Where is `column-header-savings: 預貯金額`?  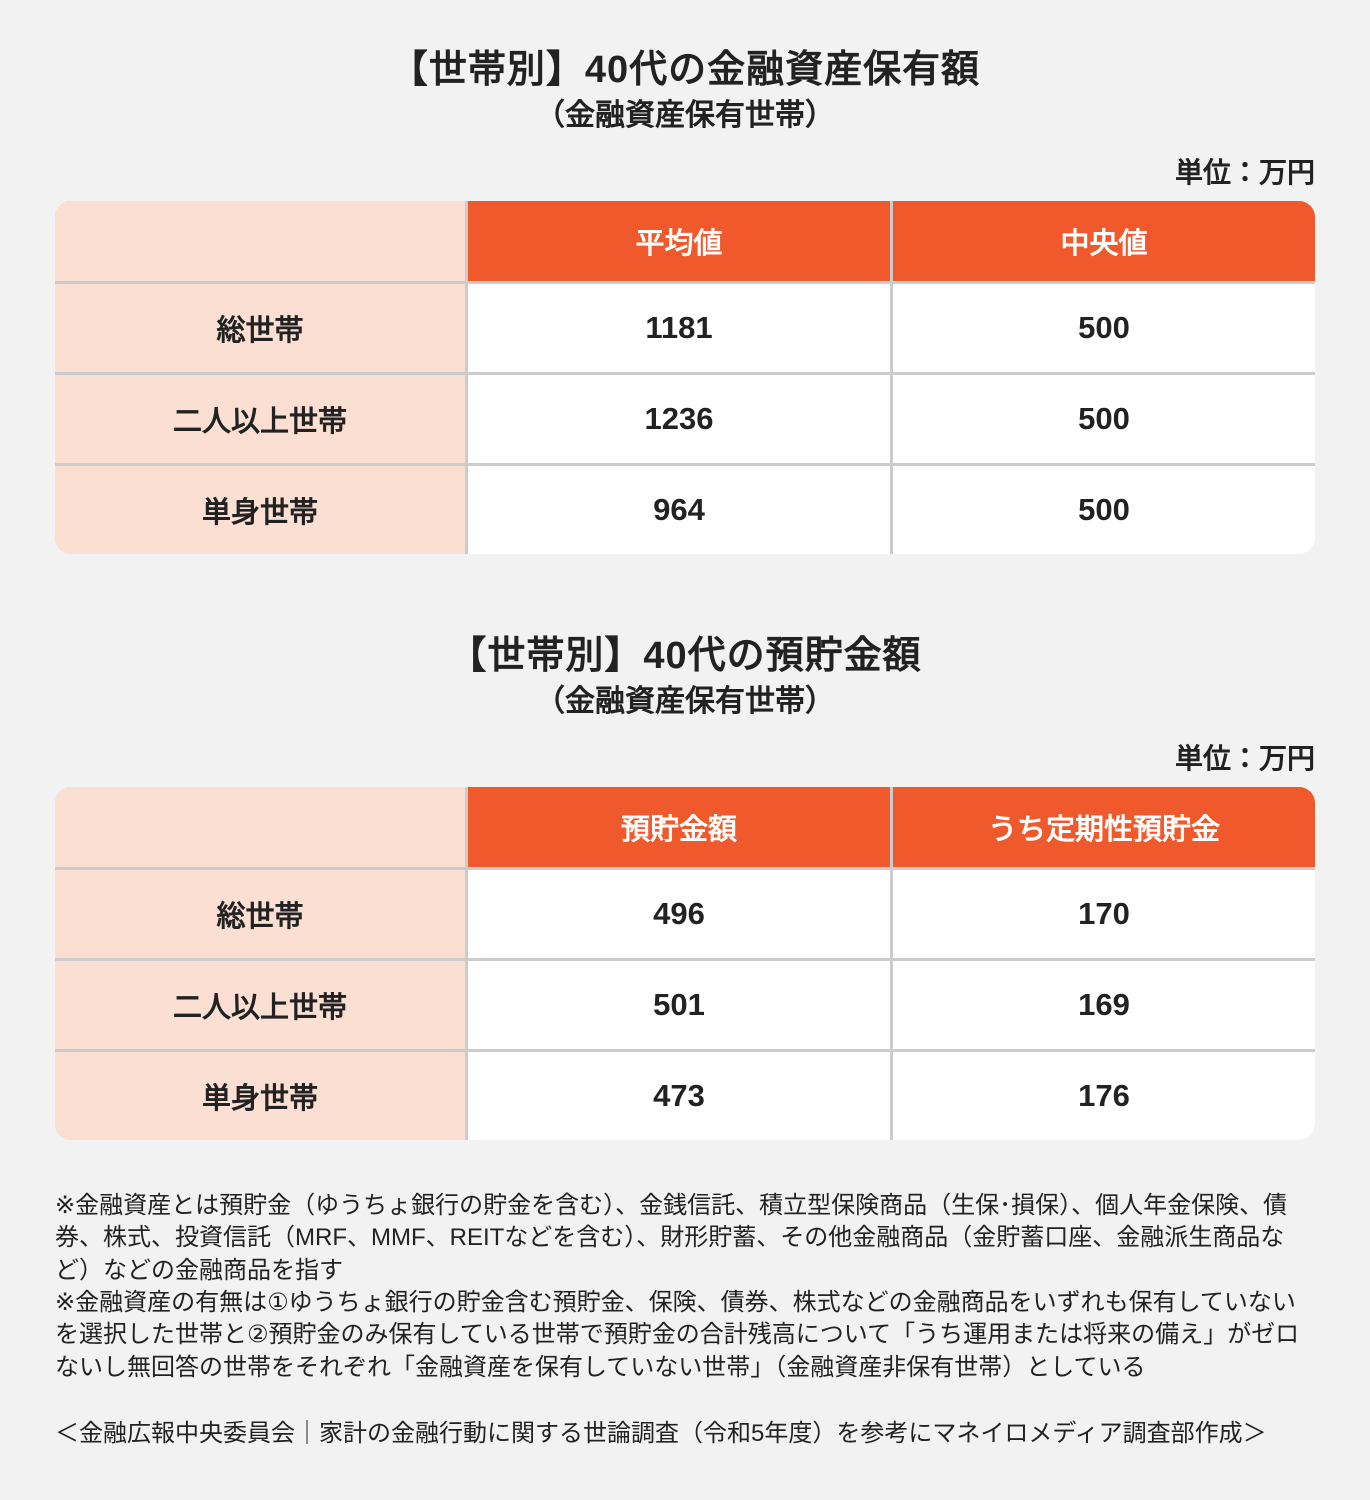 column-header-savings: 預貯金額 is located at coordinates (679, 826).